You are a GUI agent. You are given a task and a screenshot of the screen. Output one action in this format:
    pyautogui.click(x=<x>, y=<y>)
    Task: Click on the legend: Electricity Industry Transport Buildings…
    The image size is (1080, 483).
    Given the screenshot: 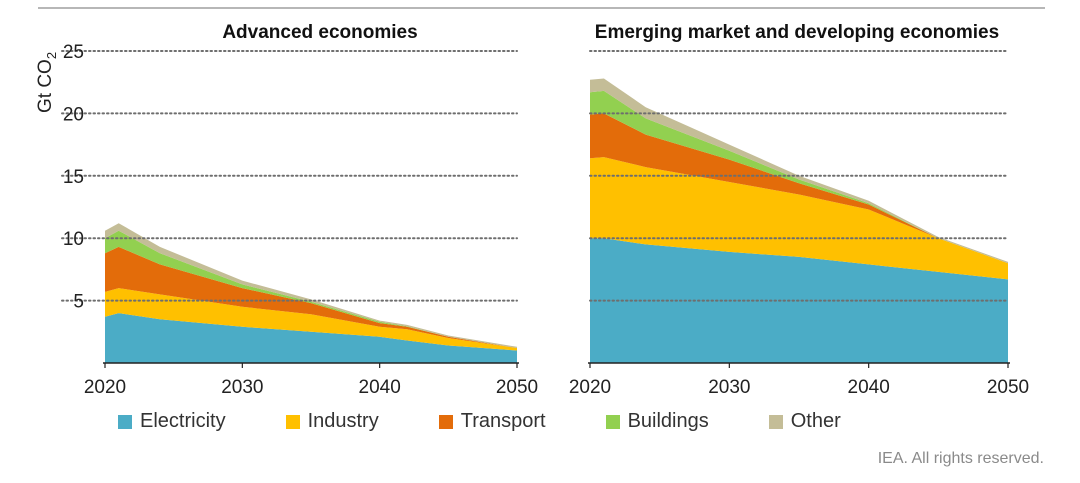 What is the action you would take?
    pyautogui.click(x=509, y=421)
    